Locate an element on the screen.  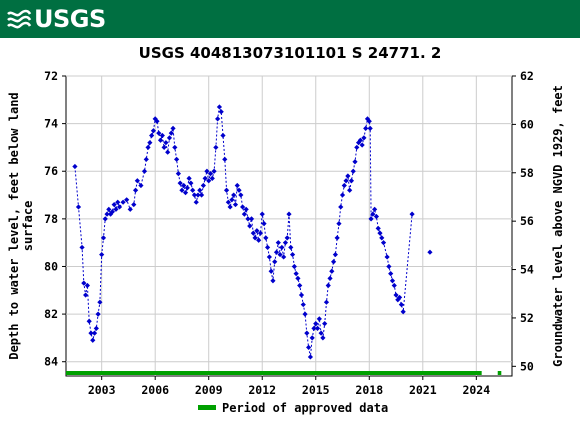
left-y-axis-ticks: 72 74 76 78 80 82 84 is located at coordinates (55, 219).